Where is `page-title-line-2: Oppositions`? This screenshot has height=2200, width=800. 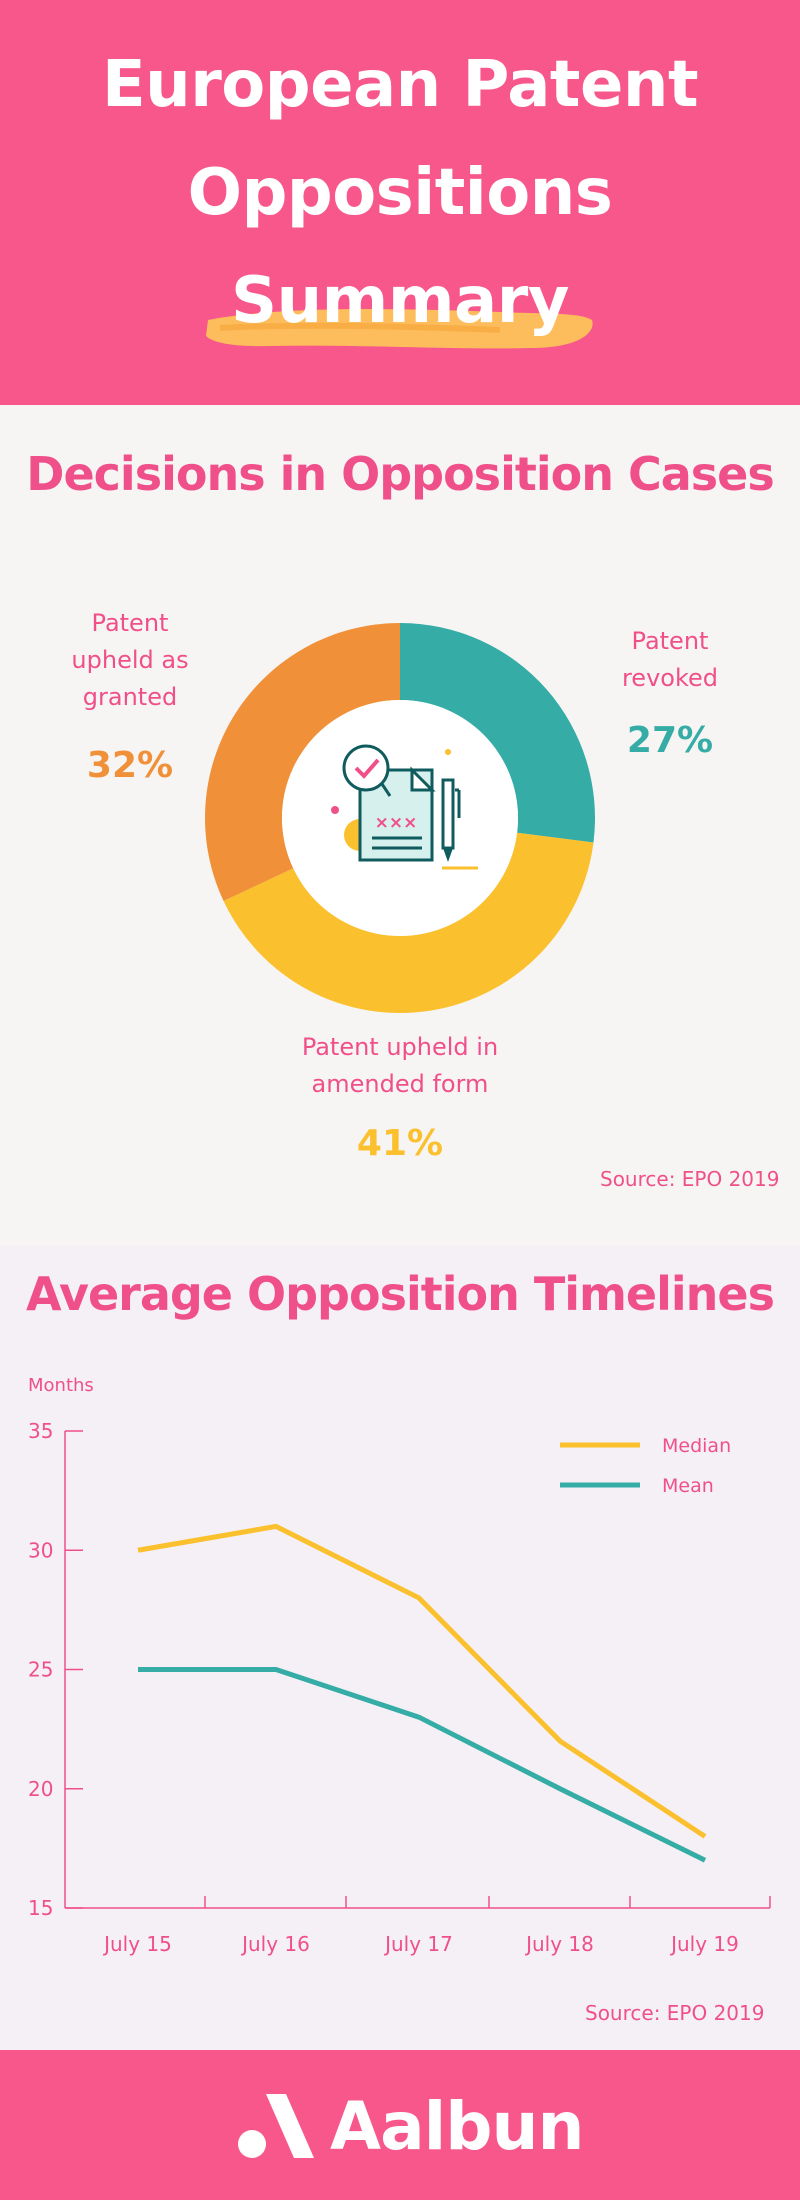 page-title-line-2: Oppositions is located at coordinates (400, 193).